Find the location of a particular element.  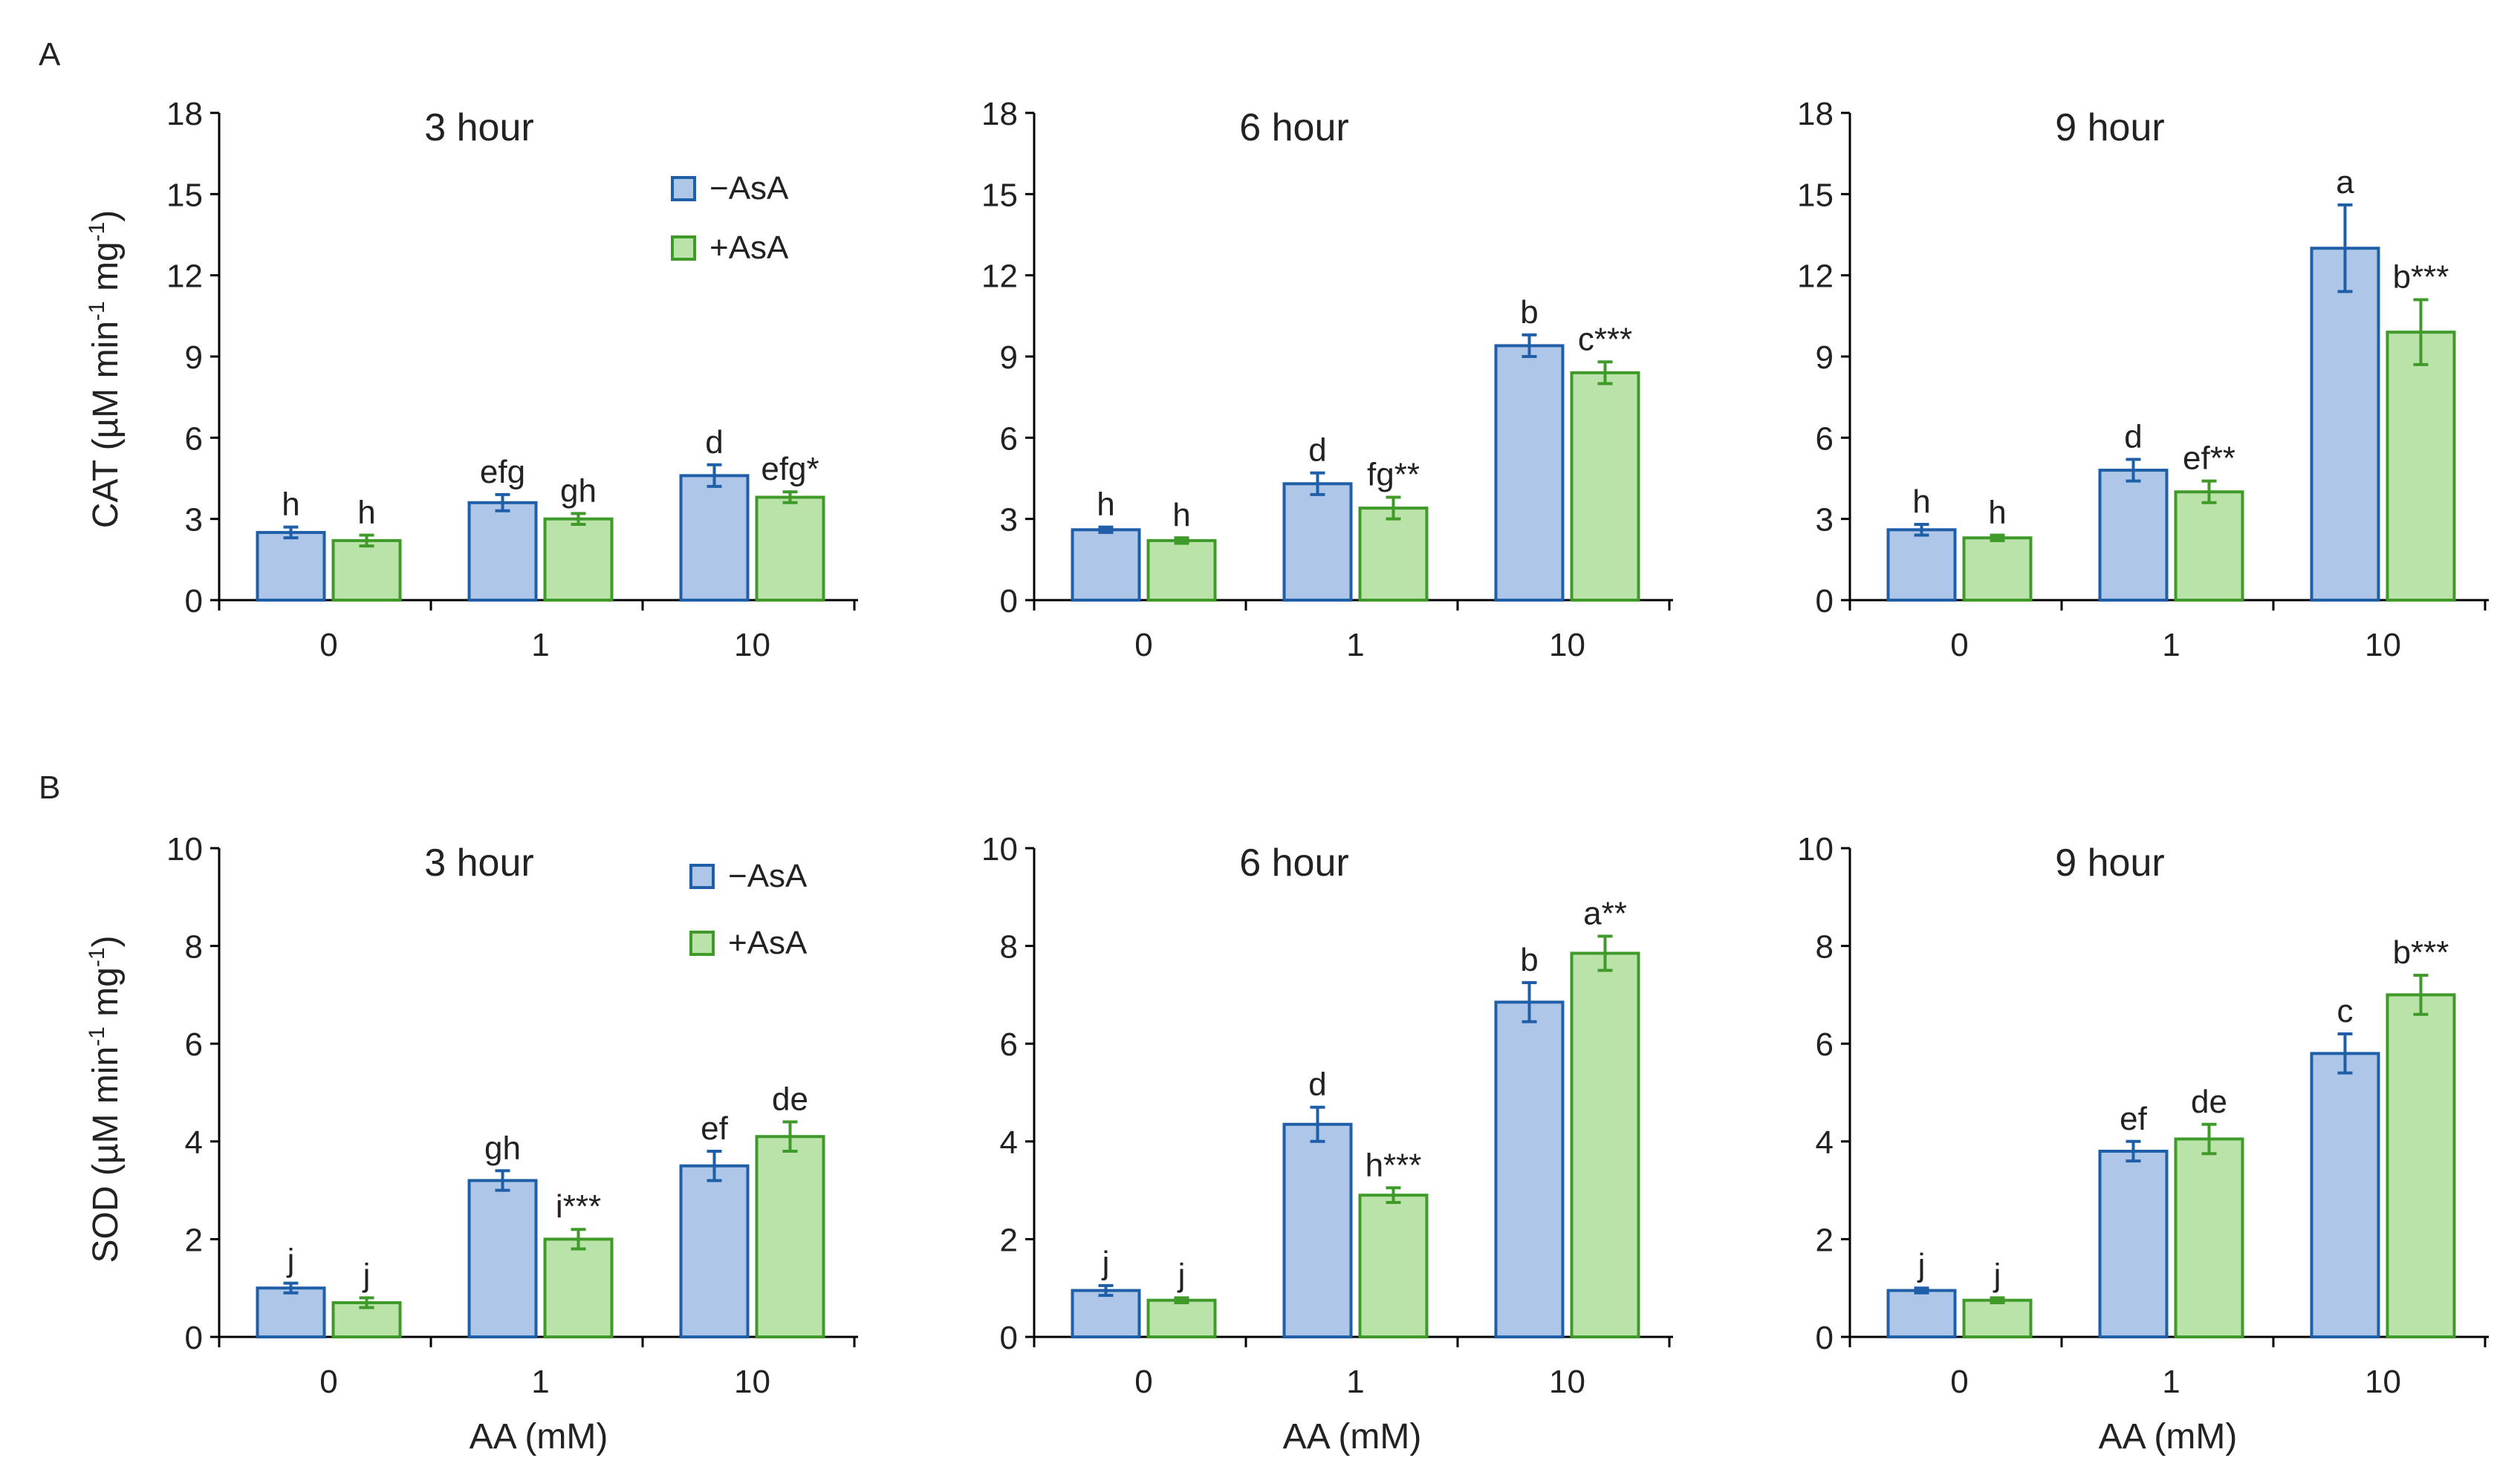

legend-label-minus: −AsA is located at coordinates (768, 876).